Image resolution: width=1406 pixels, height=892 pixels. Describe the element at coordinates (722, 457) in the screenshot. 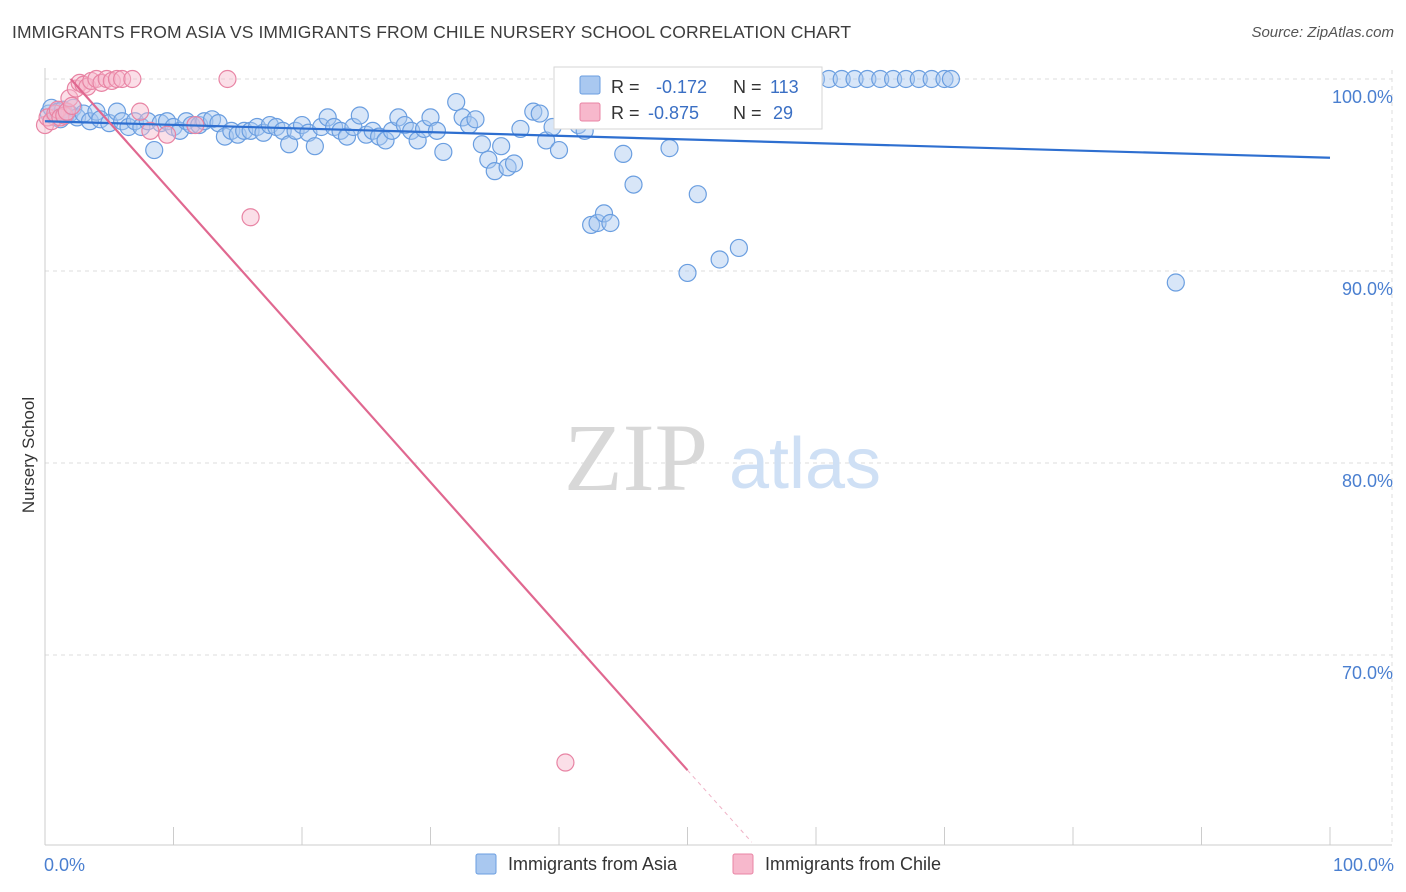

I see `watermark: ZIP atlas` at that location.